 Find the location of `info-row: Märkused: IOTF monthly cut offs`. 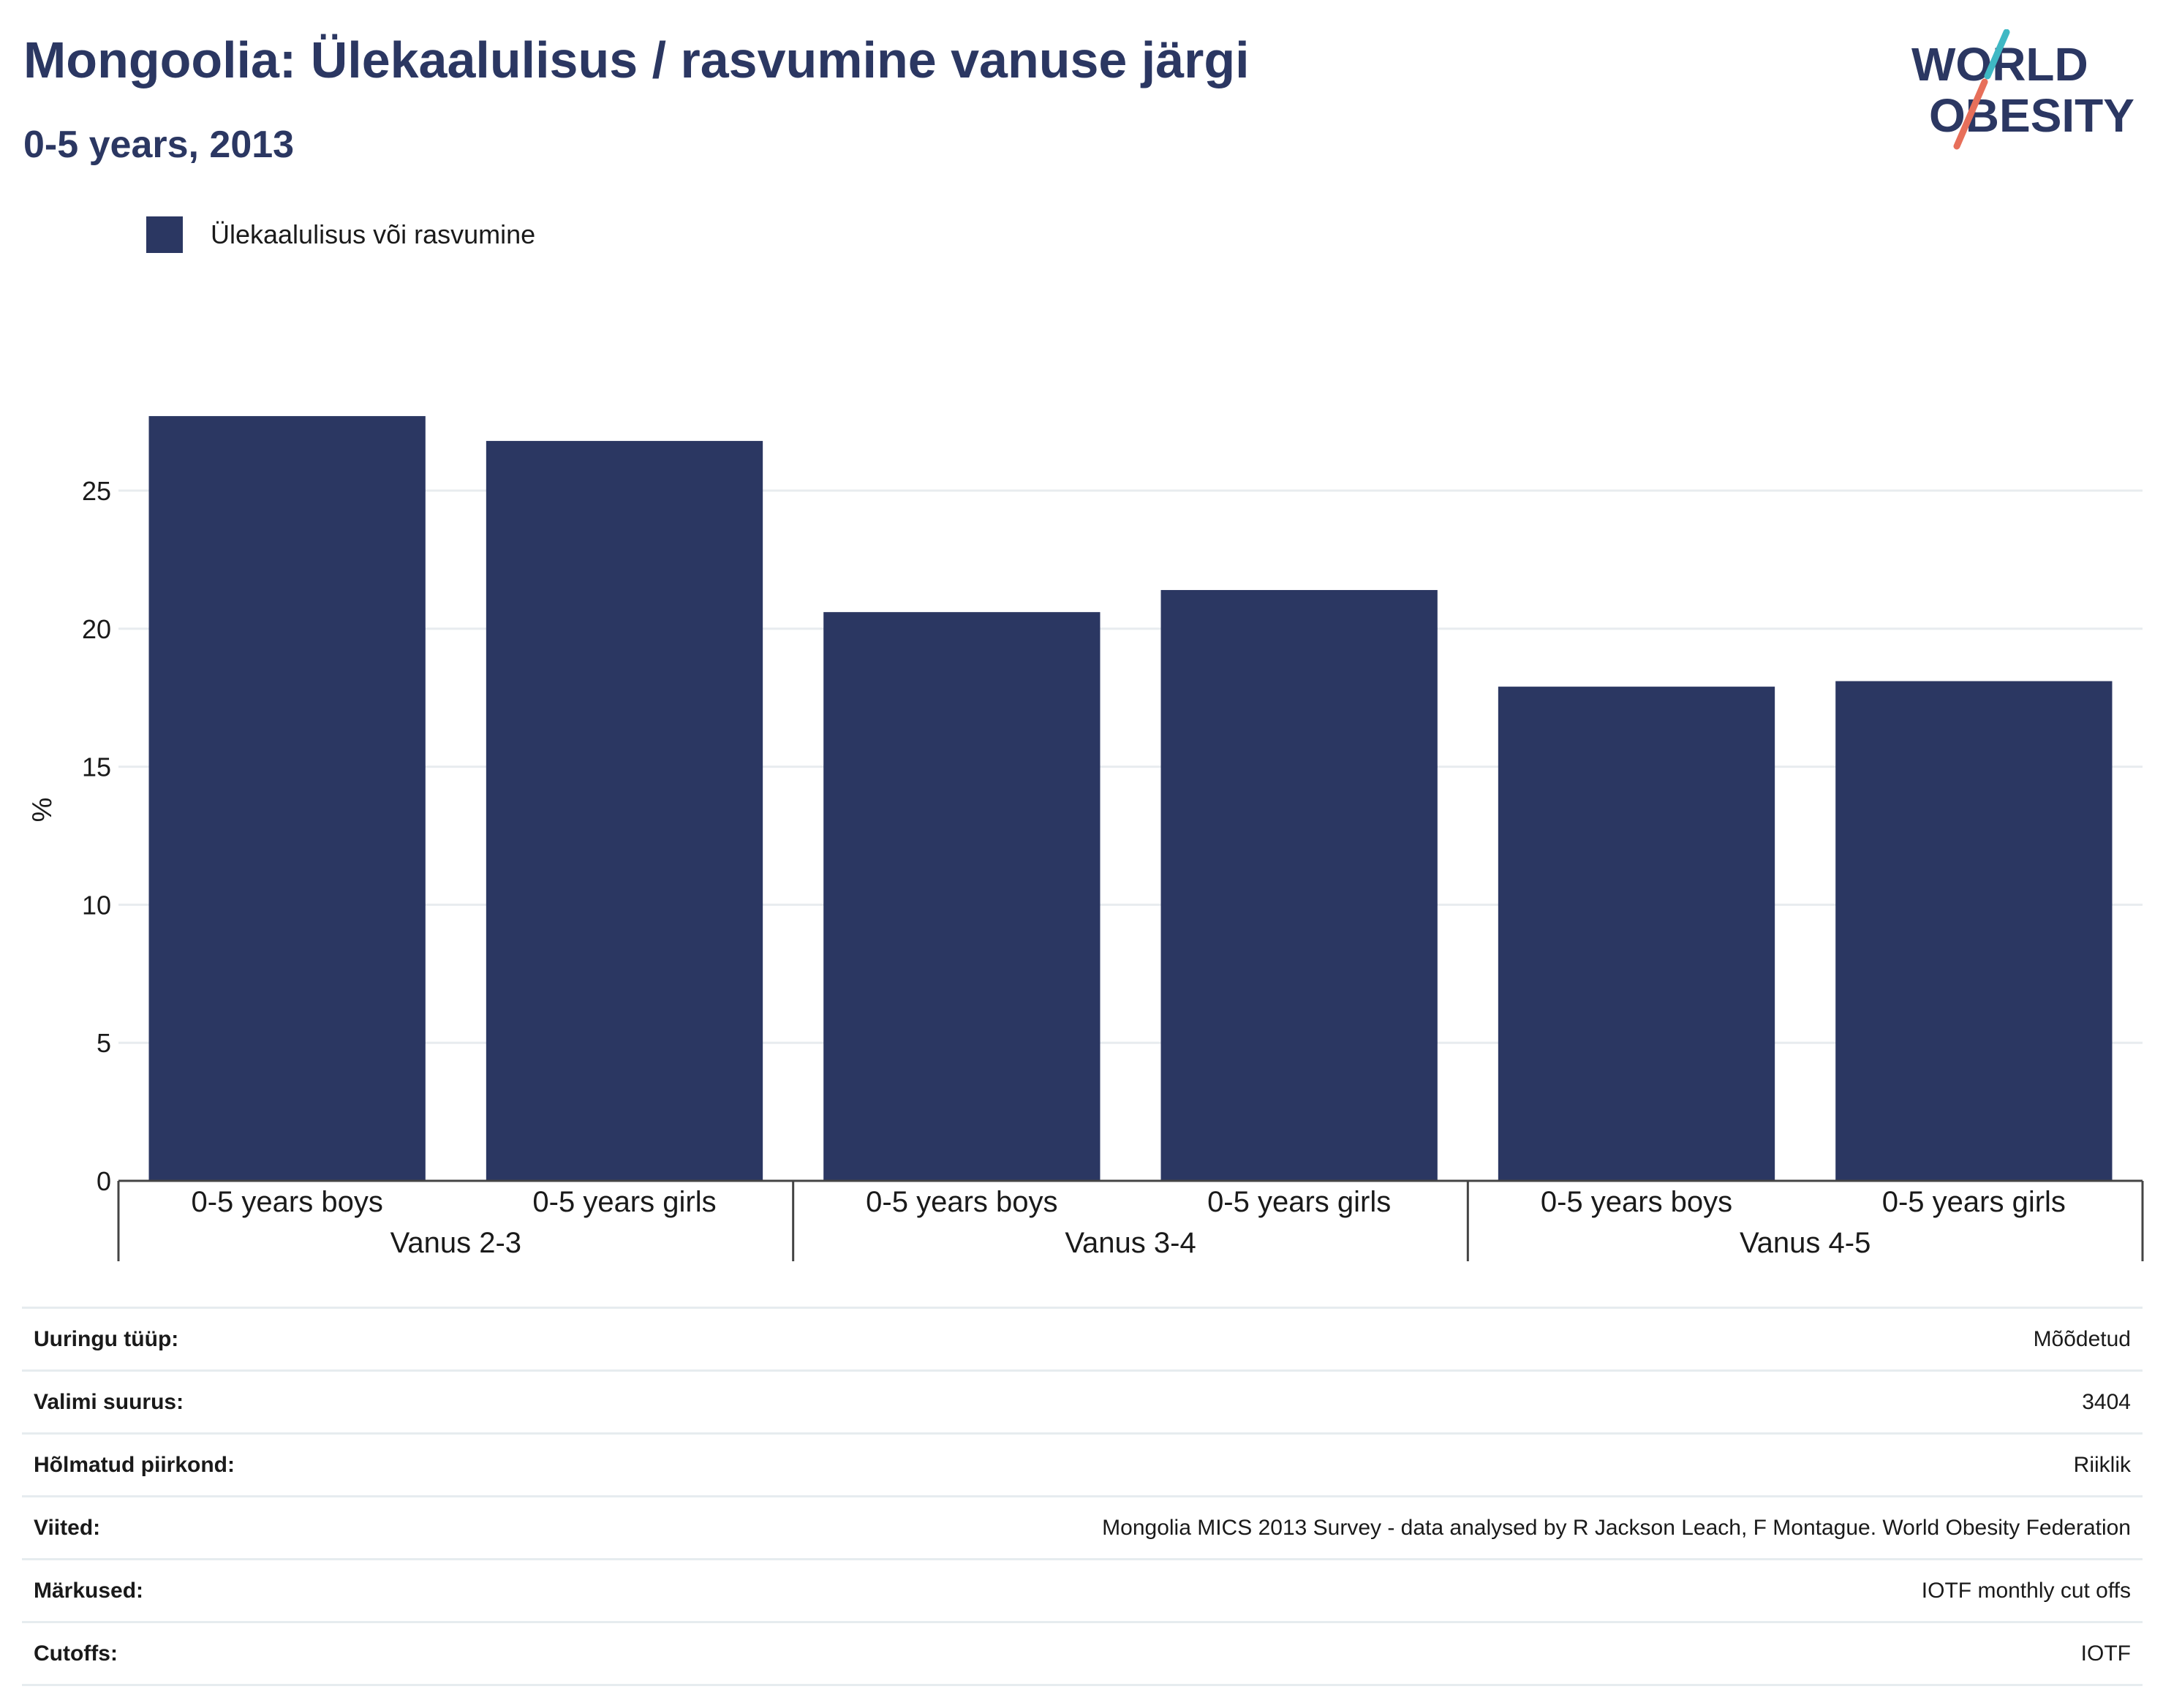

info-row: Märkused: IOTF monthly cut offs is located at coordinates (1082, 1589).